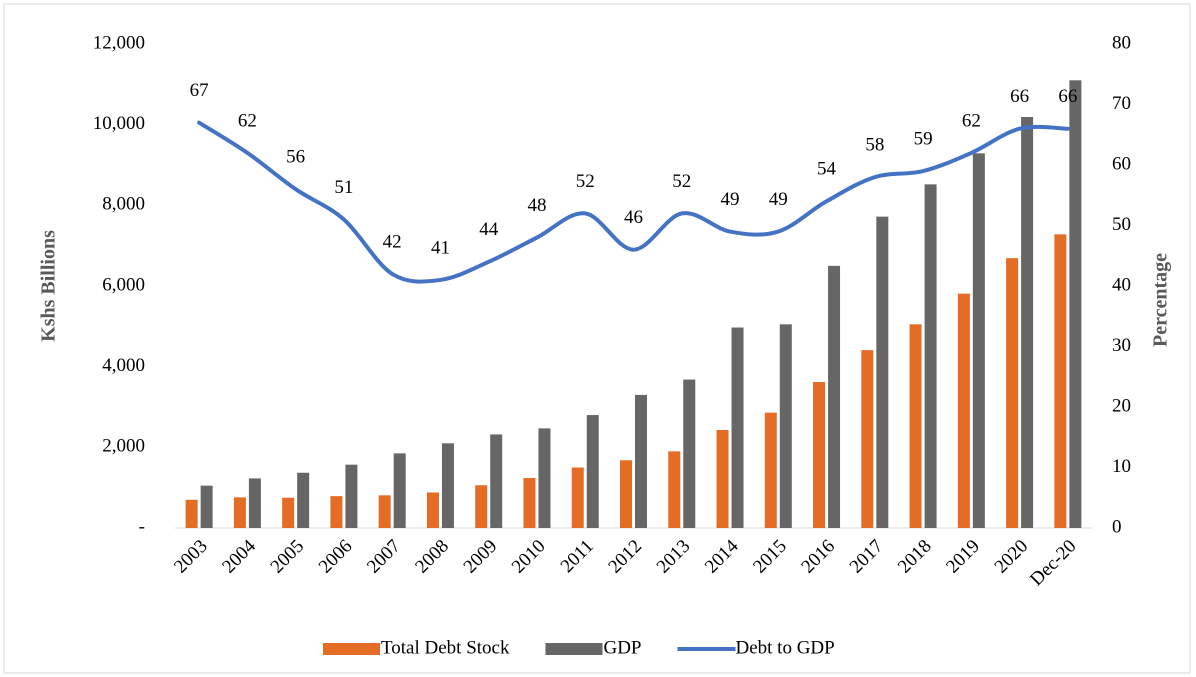 This screenshot has width=1196, height=677. What do you see at coordinates (874, 144) in the screenshot?
I see `data-label: 58` at bounding box center [874, 144].